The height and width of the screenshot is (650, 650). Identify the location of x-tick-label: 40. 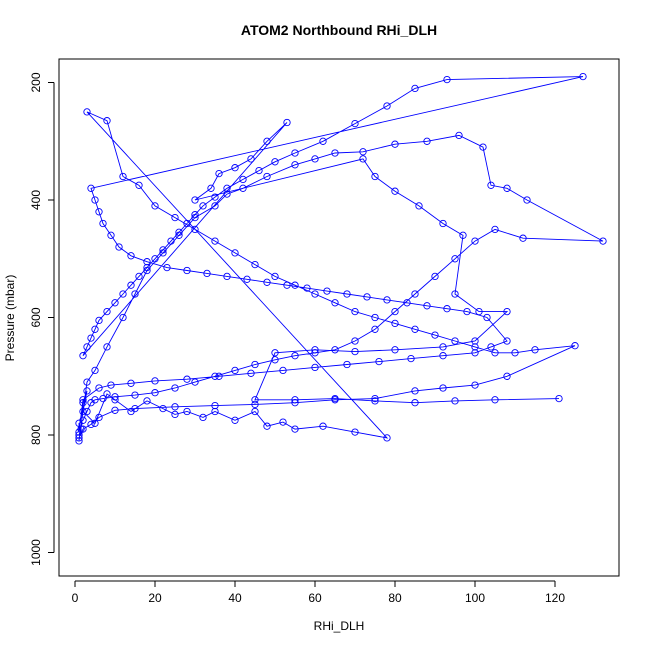
(235, 598).